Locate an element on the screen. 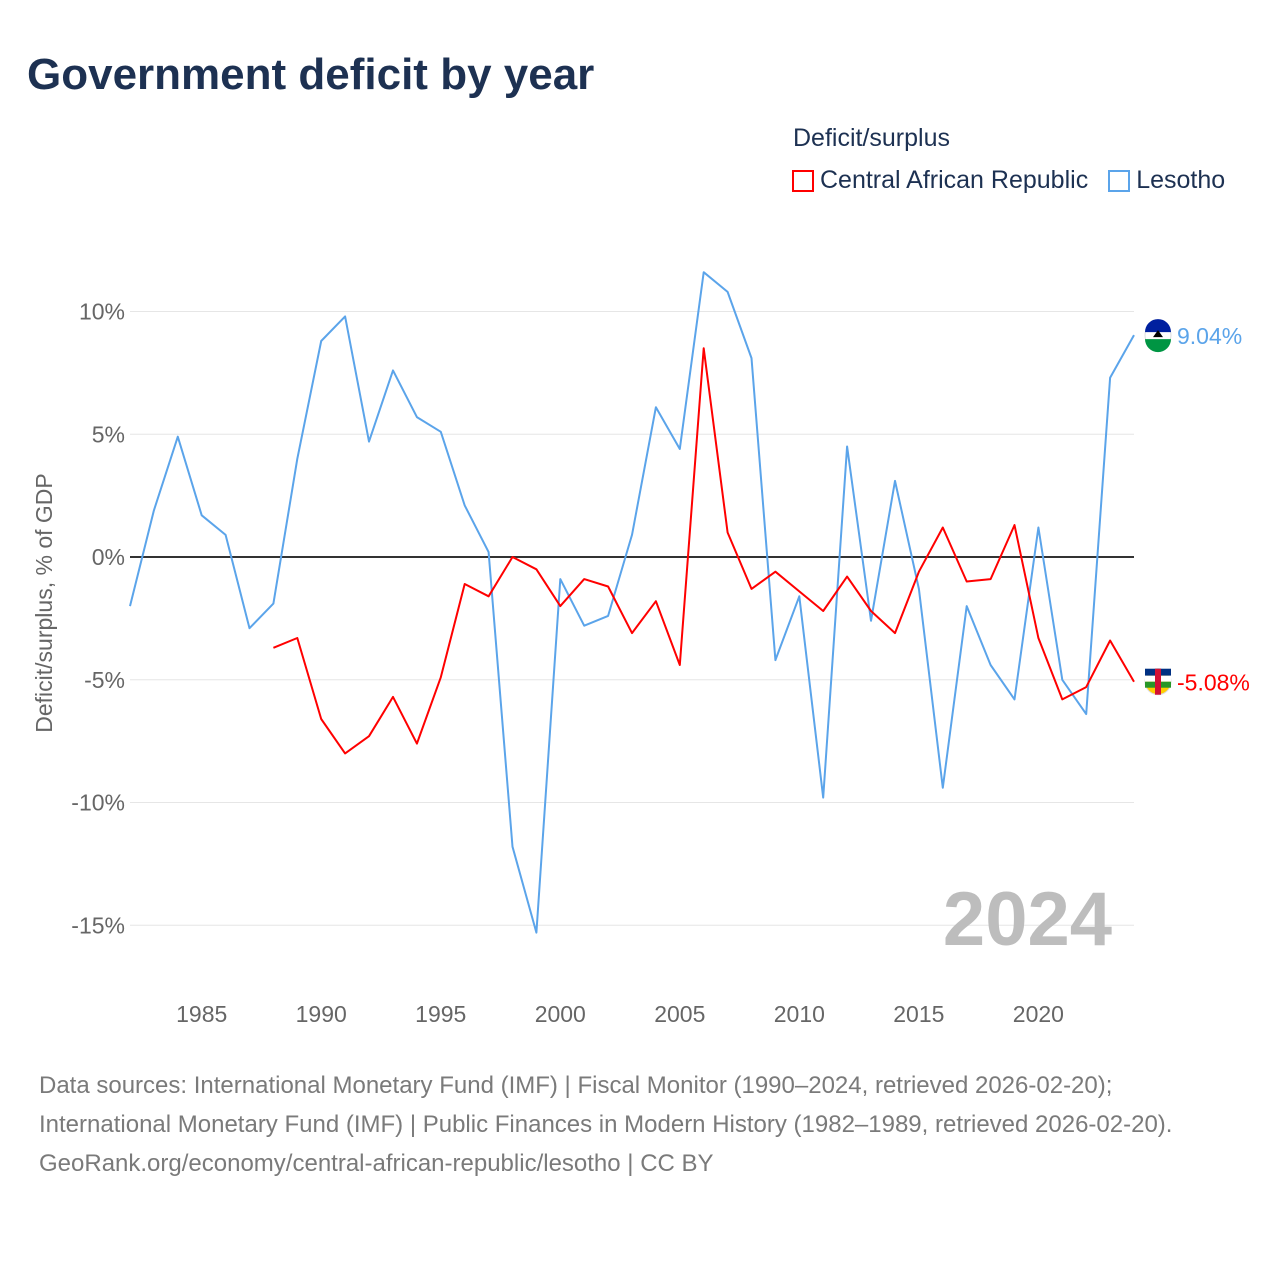 The height and width of the screenshot is (1280, 1280). x-tick-label: 1990 is located at coordinates (321, 1014).